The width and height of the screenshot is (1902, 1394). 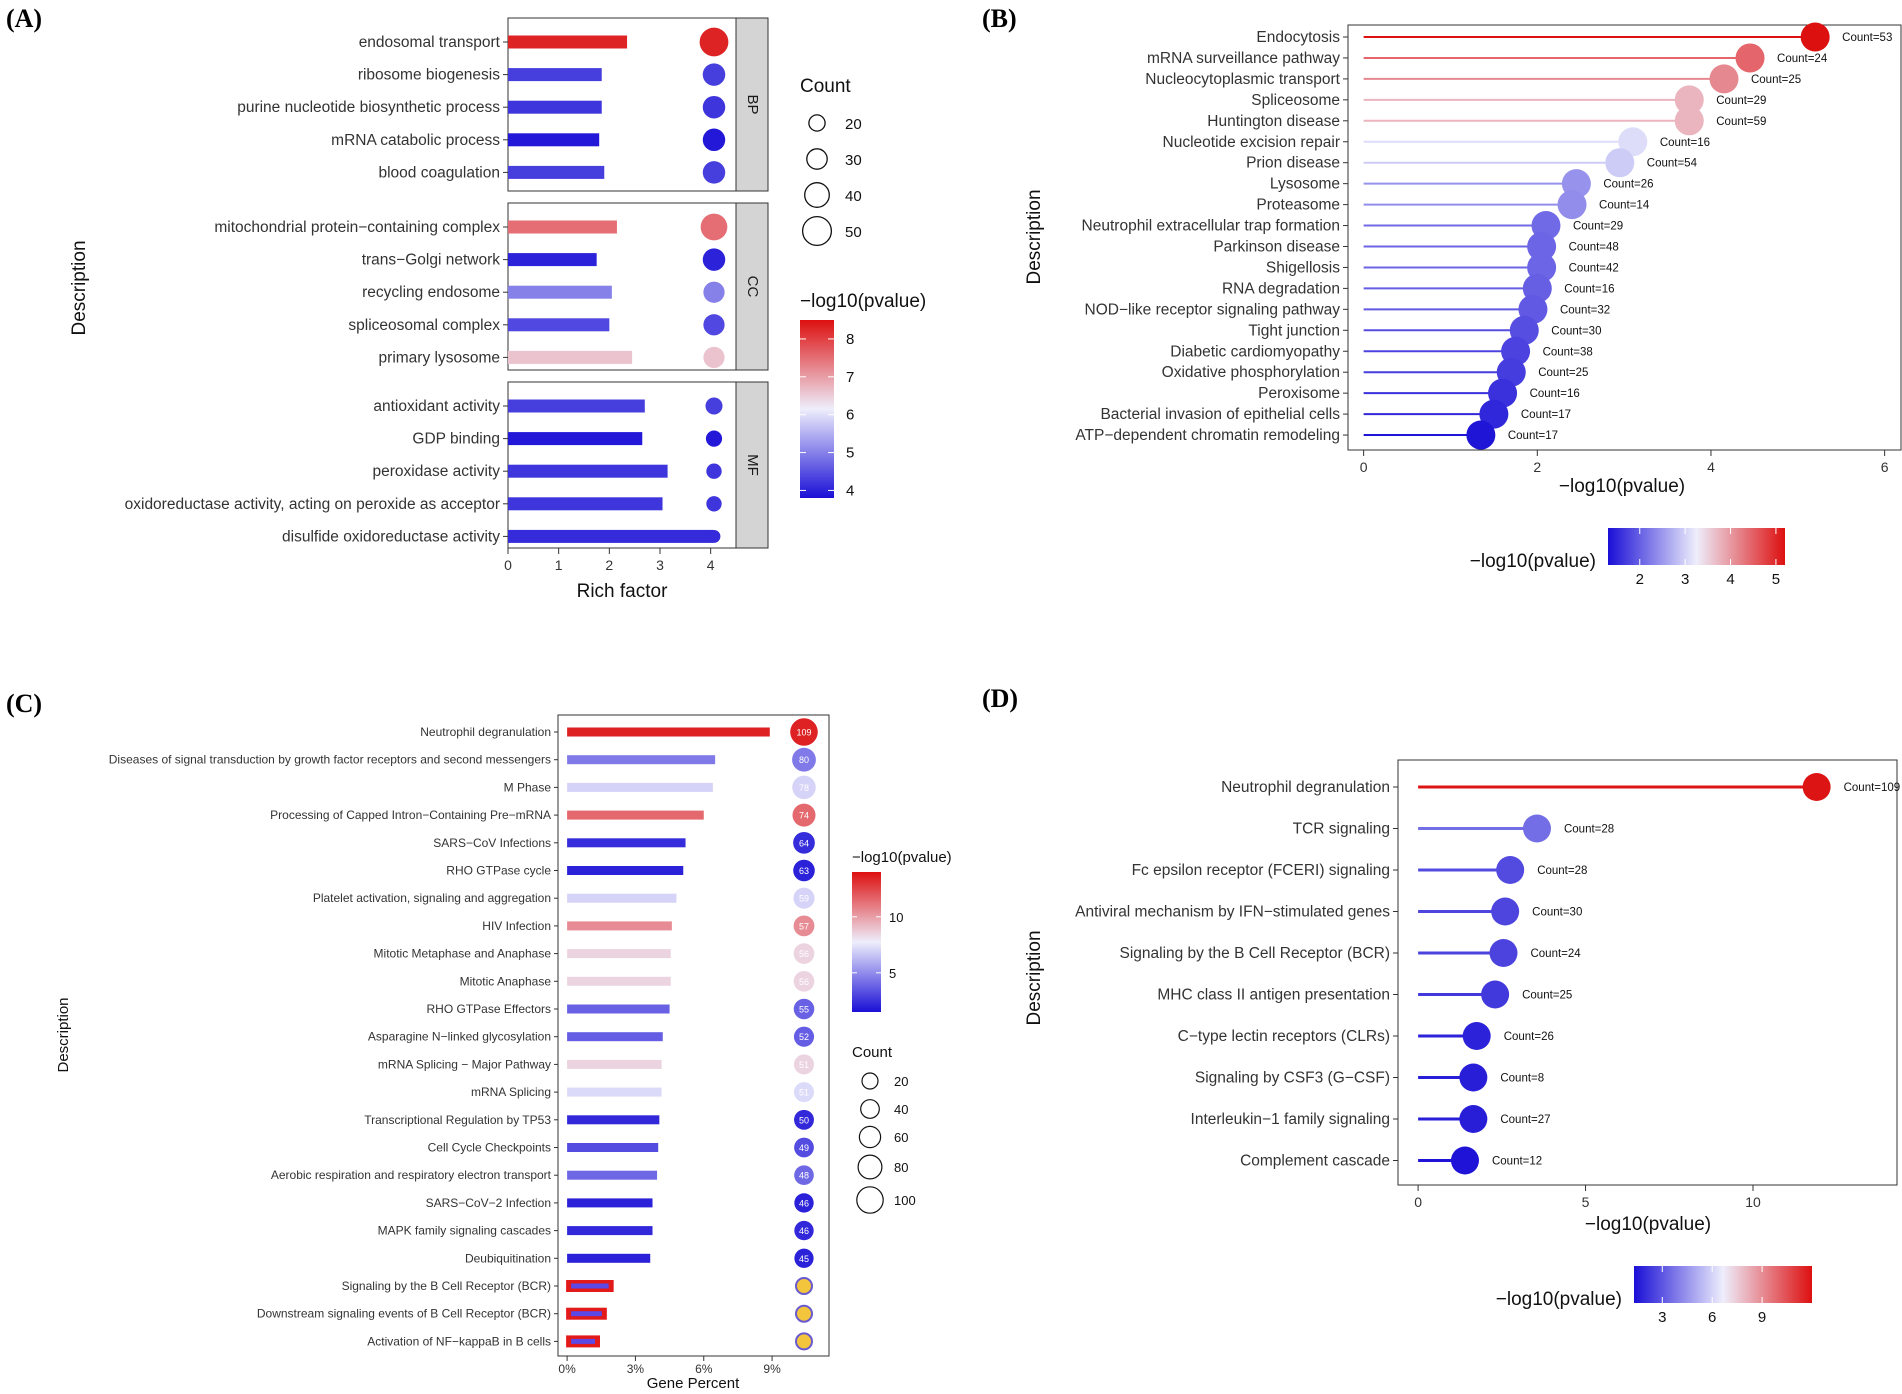 I want to click on legend-count-label: 20, so click(x=901, y=1081).